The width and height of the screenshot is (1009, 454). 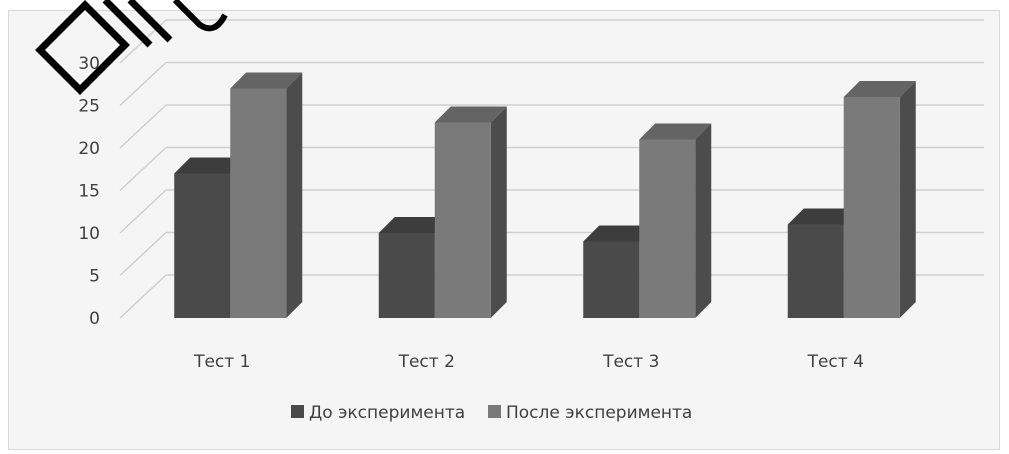 I want to click on x-tick-label: Тест 2, so click(x=426, y=362).